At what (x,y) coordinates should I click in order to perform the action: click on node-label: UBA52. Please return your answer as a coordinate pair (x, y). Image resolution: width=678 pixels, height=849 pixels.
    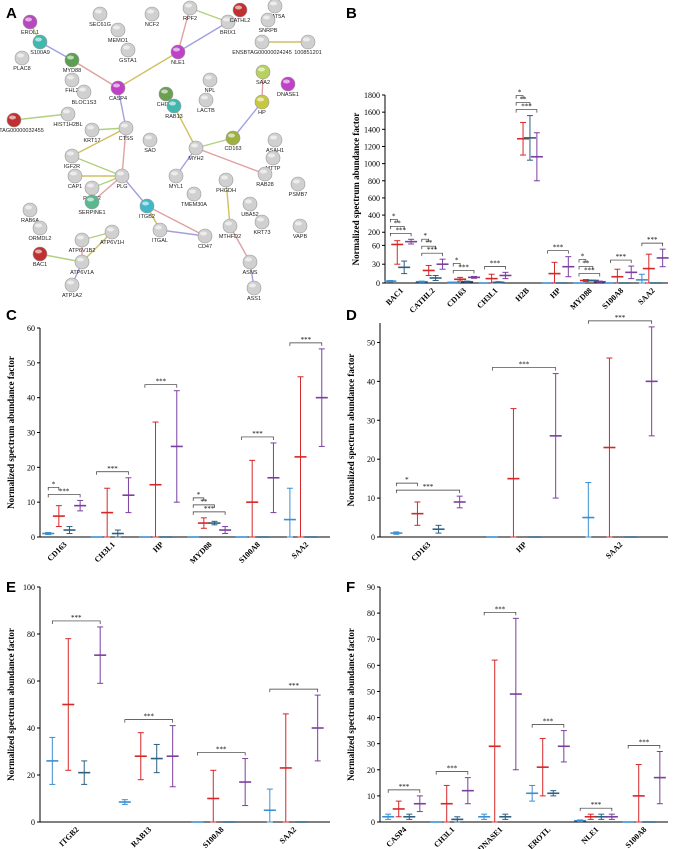
    Looking at the image, I should click on (249, 215).